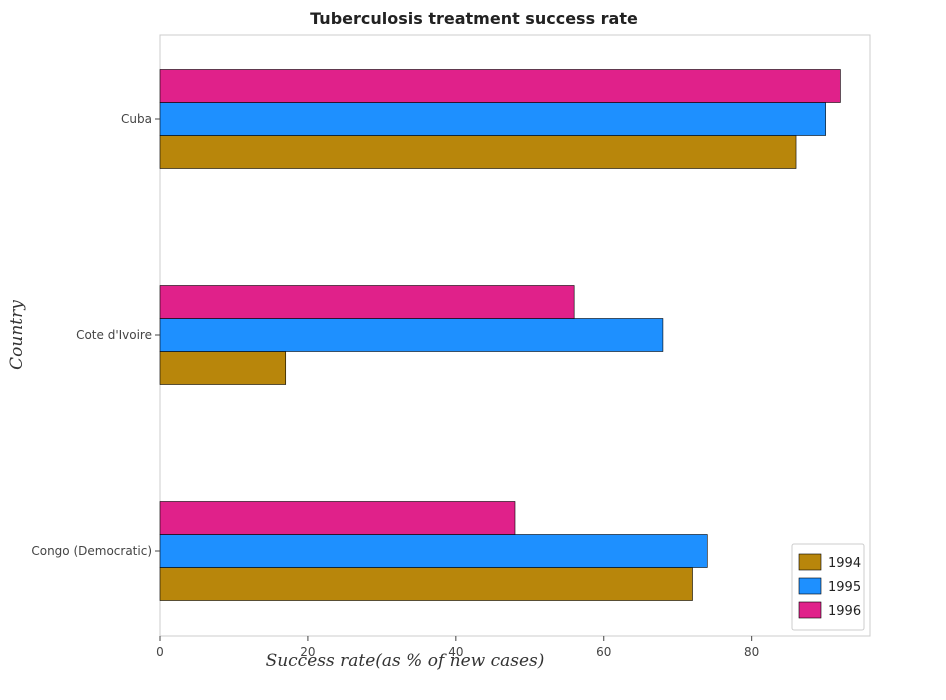 Image resolution: width=946 pixels, height=700 pixels. Describe the element at coordinates (810, 610) in the screenshot. I see `legend-swatch-1996` at that location.